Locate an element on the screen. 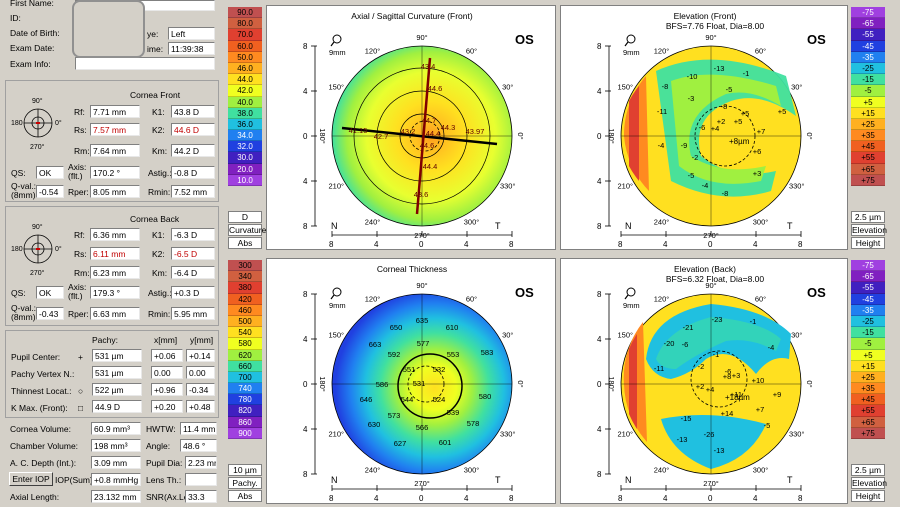 Image resolution: width=900 pixels, height=507 pixels. thickness-mode: Abs is located at coordinates (245, 496).